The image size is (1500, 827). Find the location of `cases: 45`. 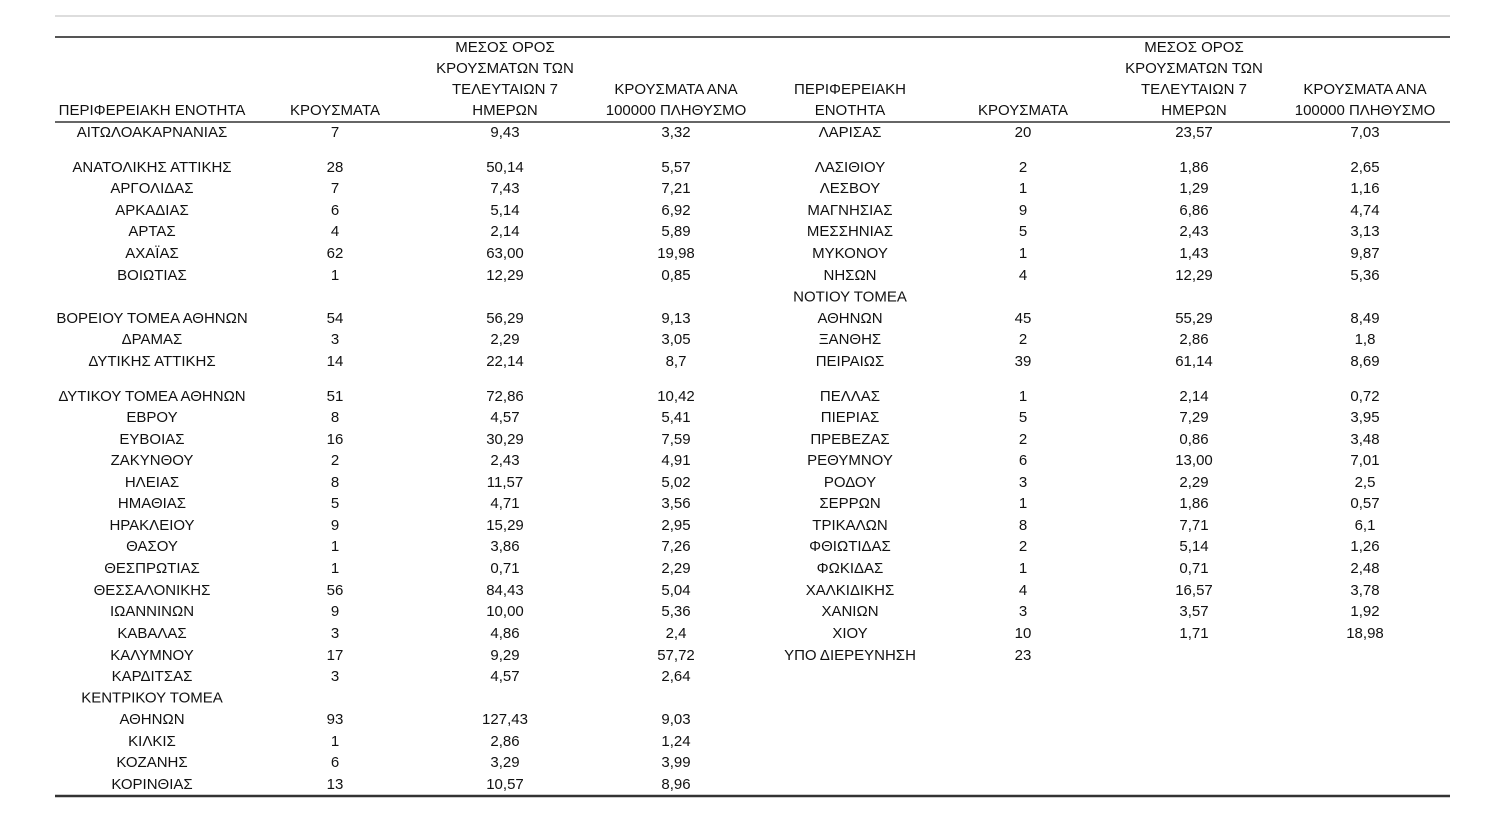

cases: 45 is located at coordinates (1023, 318).